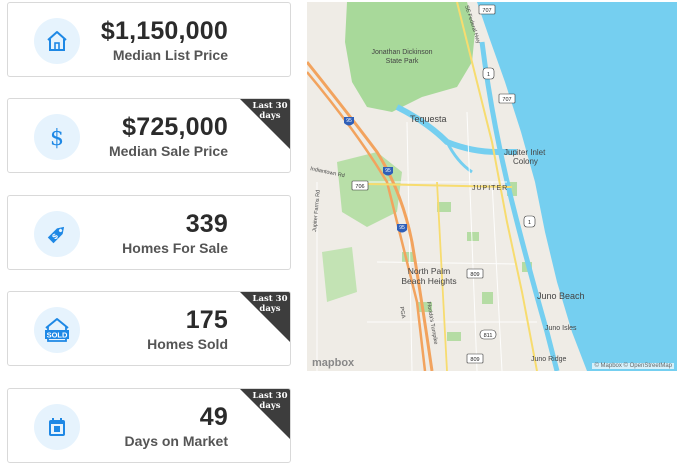 The width and height of the screenshot is (677, 463). What do you see at coordinates (317, 211) in the screenshot?
I see `jupiter-farms-rd-label: Jupiter Farms Rd` at bounding box center [317, 211].